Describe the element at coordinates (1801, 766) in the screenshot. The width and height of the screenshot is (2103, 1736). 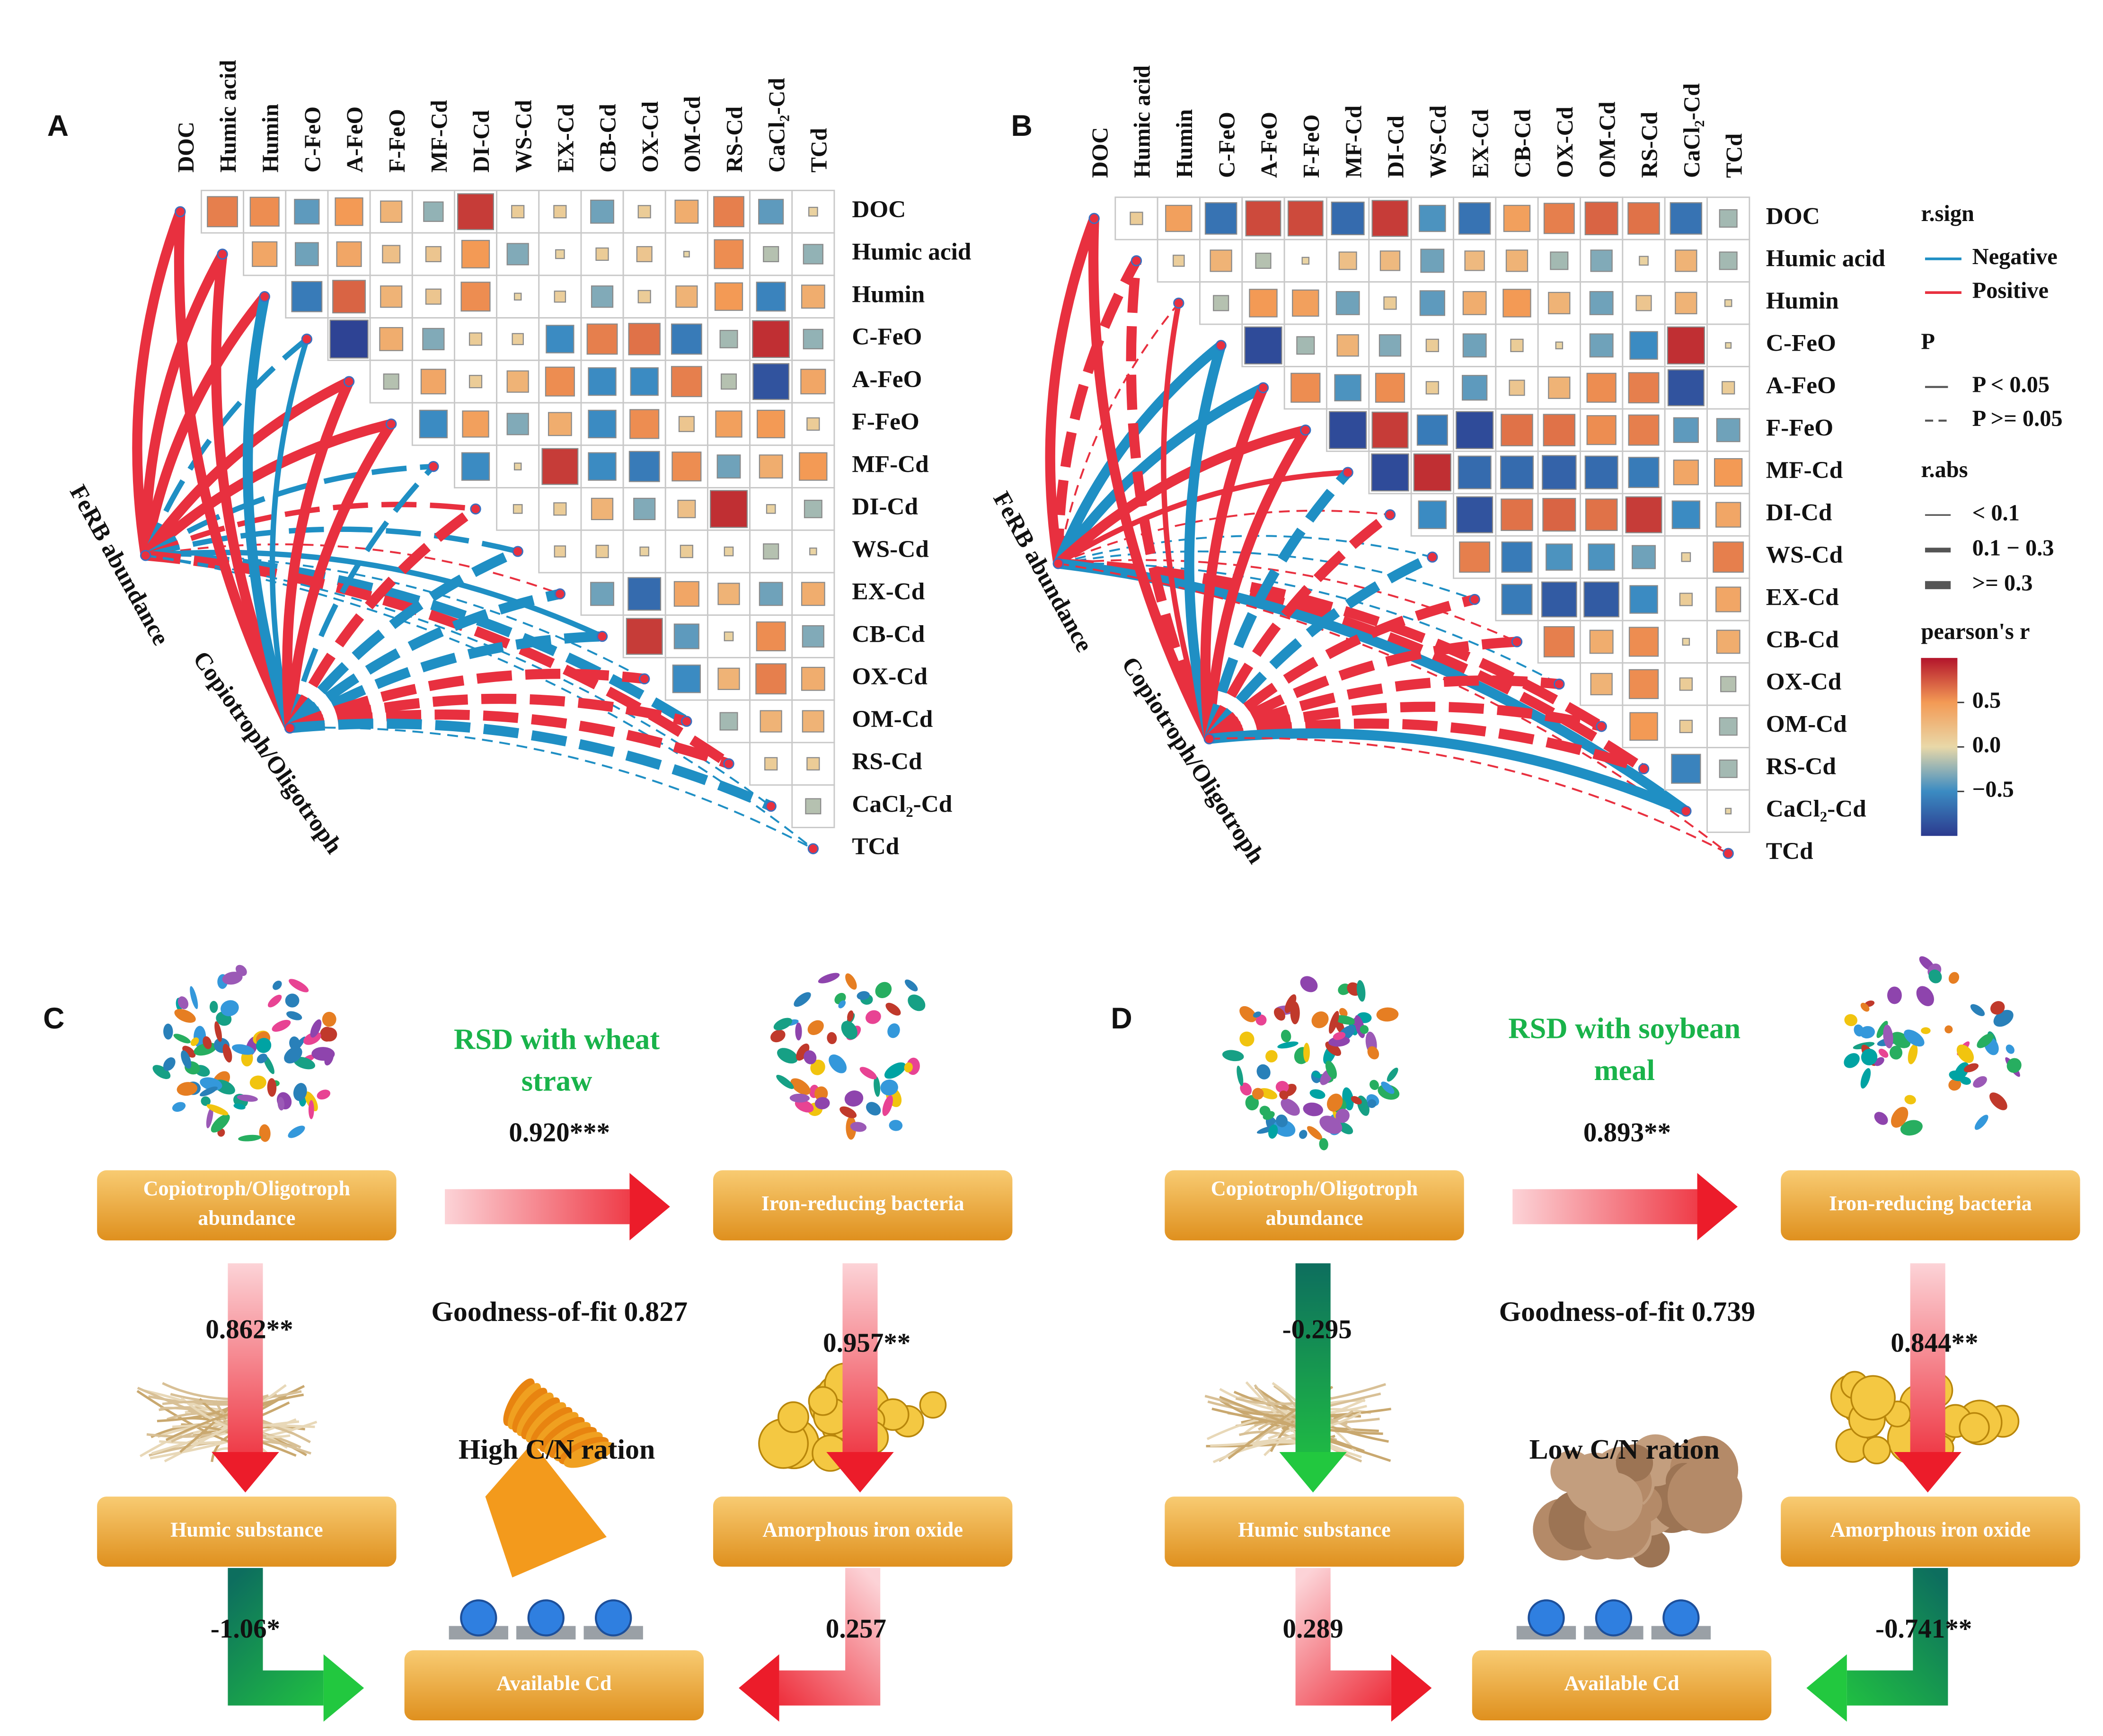
I see `row-label: RS-Cd` at that location.